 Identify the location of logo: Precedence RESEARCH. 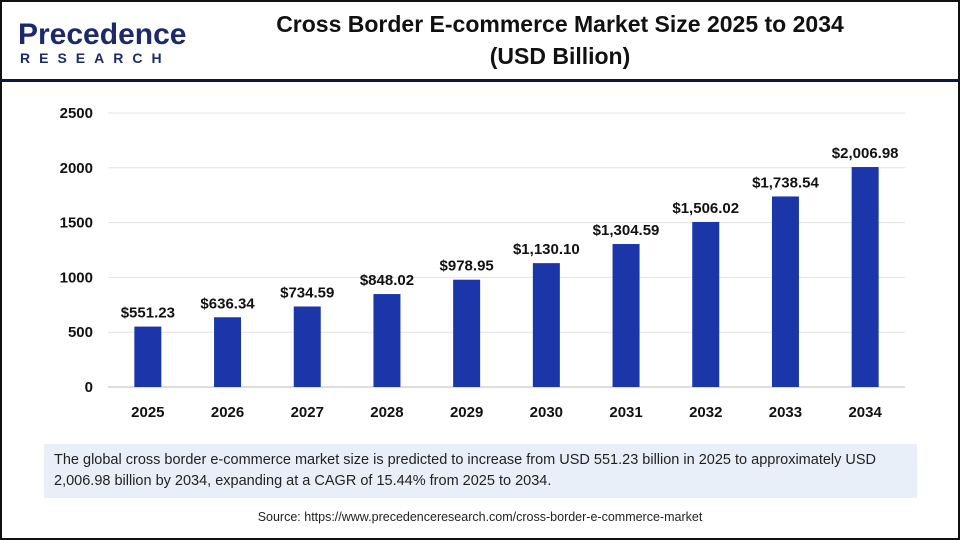
(102, 42).